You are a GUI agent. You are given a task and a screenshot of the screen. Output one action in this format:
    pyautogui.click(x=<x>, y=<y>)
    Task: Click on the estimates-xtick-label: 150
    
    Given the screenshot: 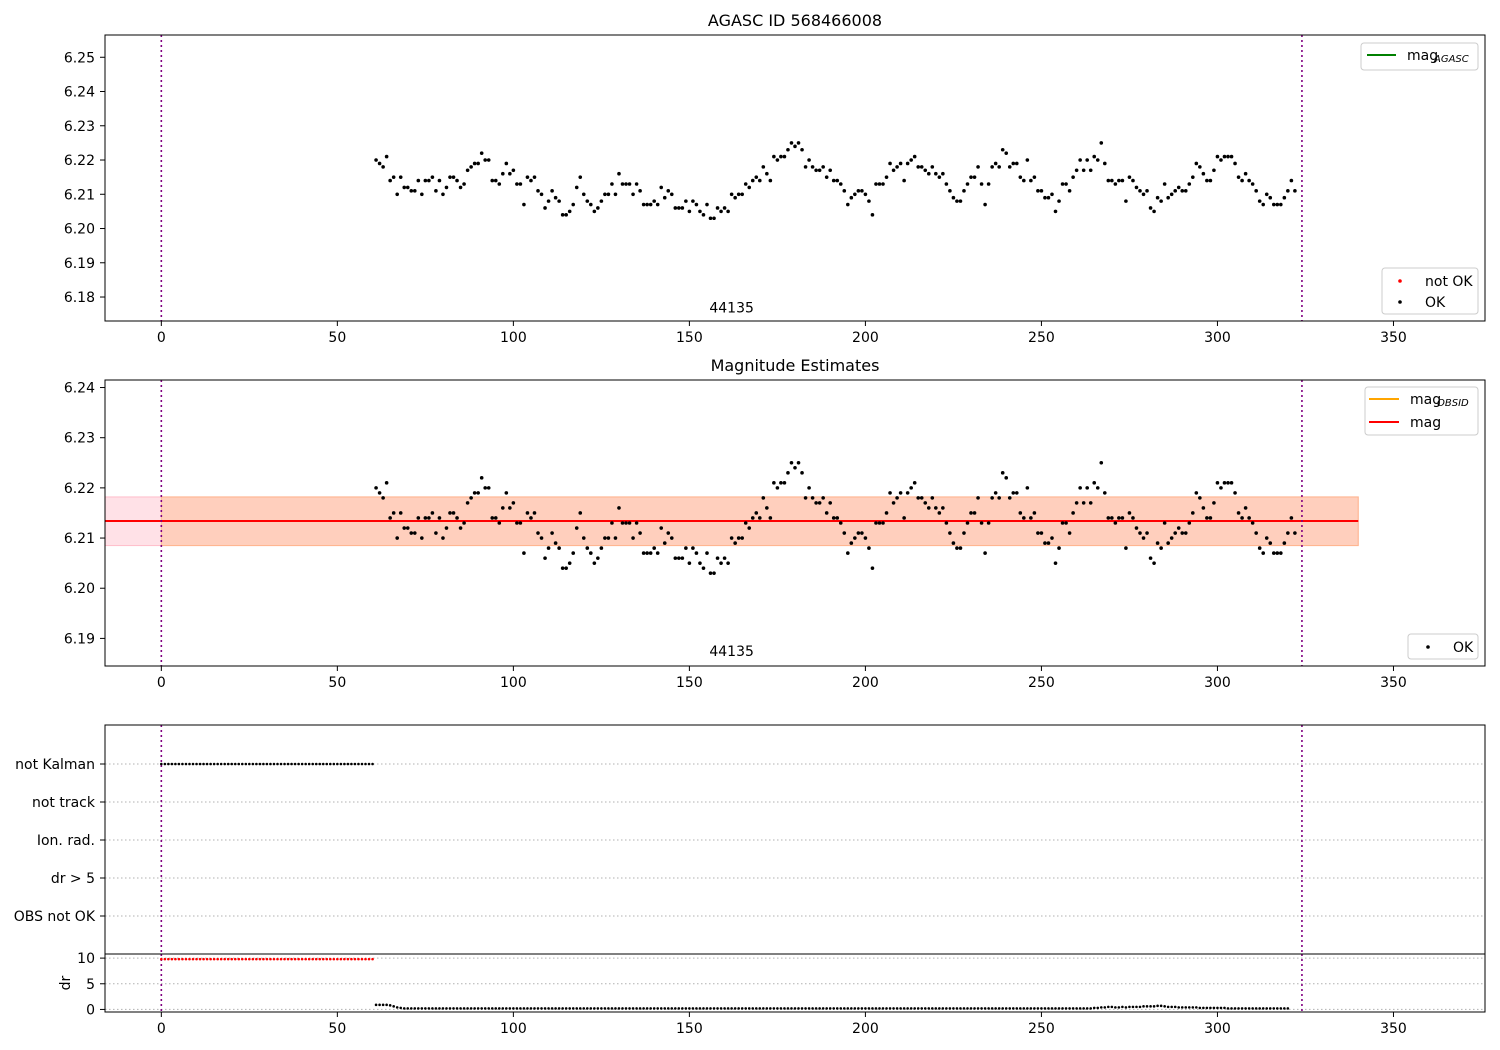 What is the action you would take?
    pyautogui.click(x=689, y=683)
    